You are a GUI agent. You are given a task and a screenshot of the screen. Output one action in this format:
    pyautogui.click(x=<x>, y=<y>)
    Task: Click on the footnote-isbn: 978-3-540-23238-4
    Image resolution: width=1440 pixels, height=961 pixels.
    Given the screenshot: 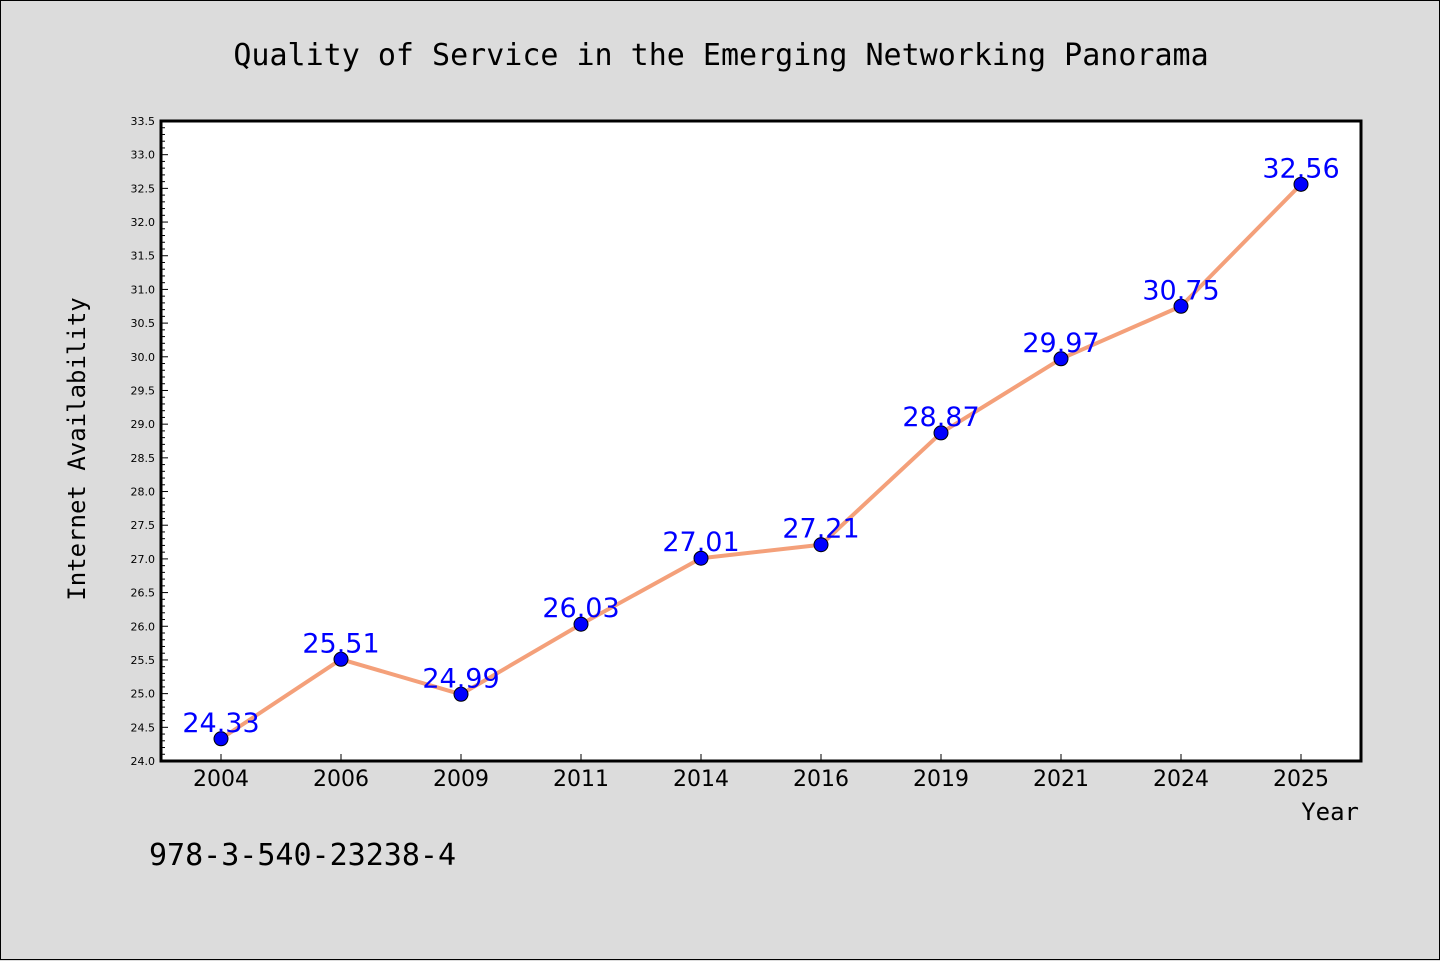 What is the action you would take?
    pyautogui.click(x=302, y=855)
    